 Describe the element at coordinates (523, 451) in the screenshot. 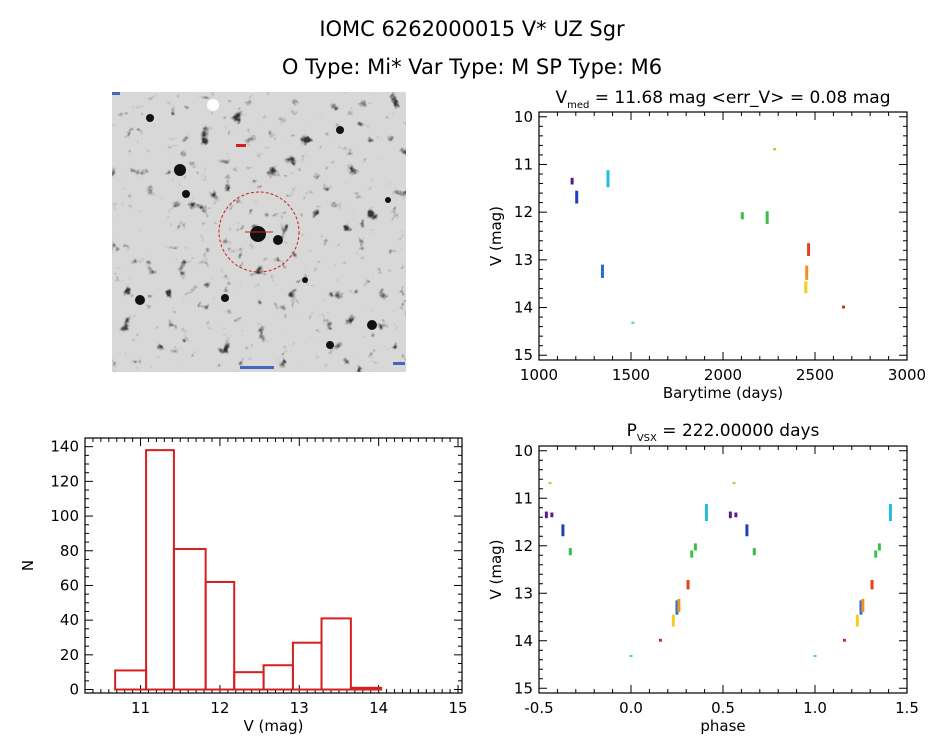

I see `phase-ytick-label: 10` at that location.